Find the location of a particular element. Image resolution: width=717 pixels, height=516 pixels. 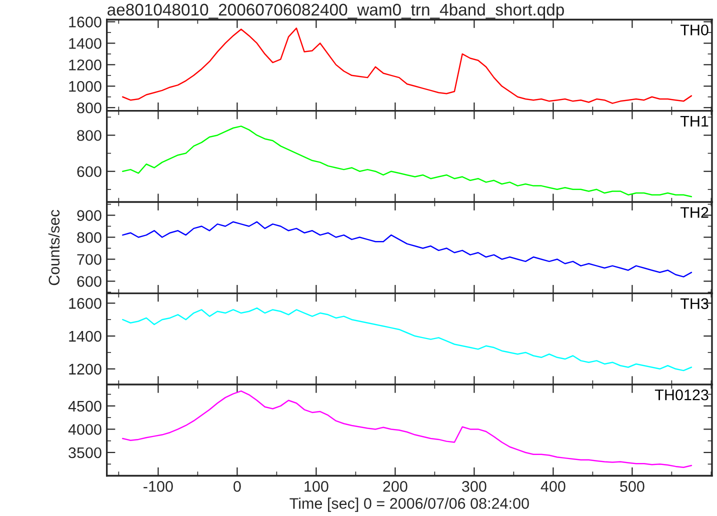

y-tick-label: 1000 is located at coordinates (85, 86).